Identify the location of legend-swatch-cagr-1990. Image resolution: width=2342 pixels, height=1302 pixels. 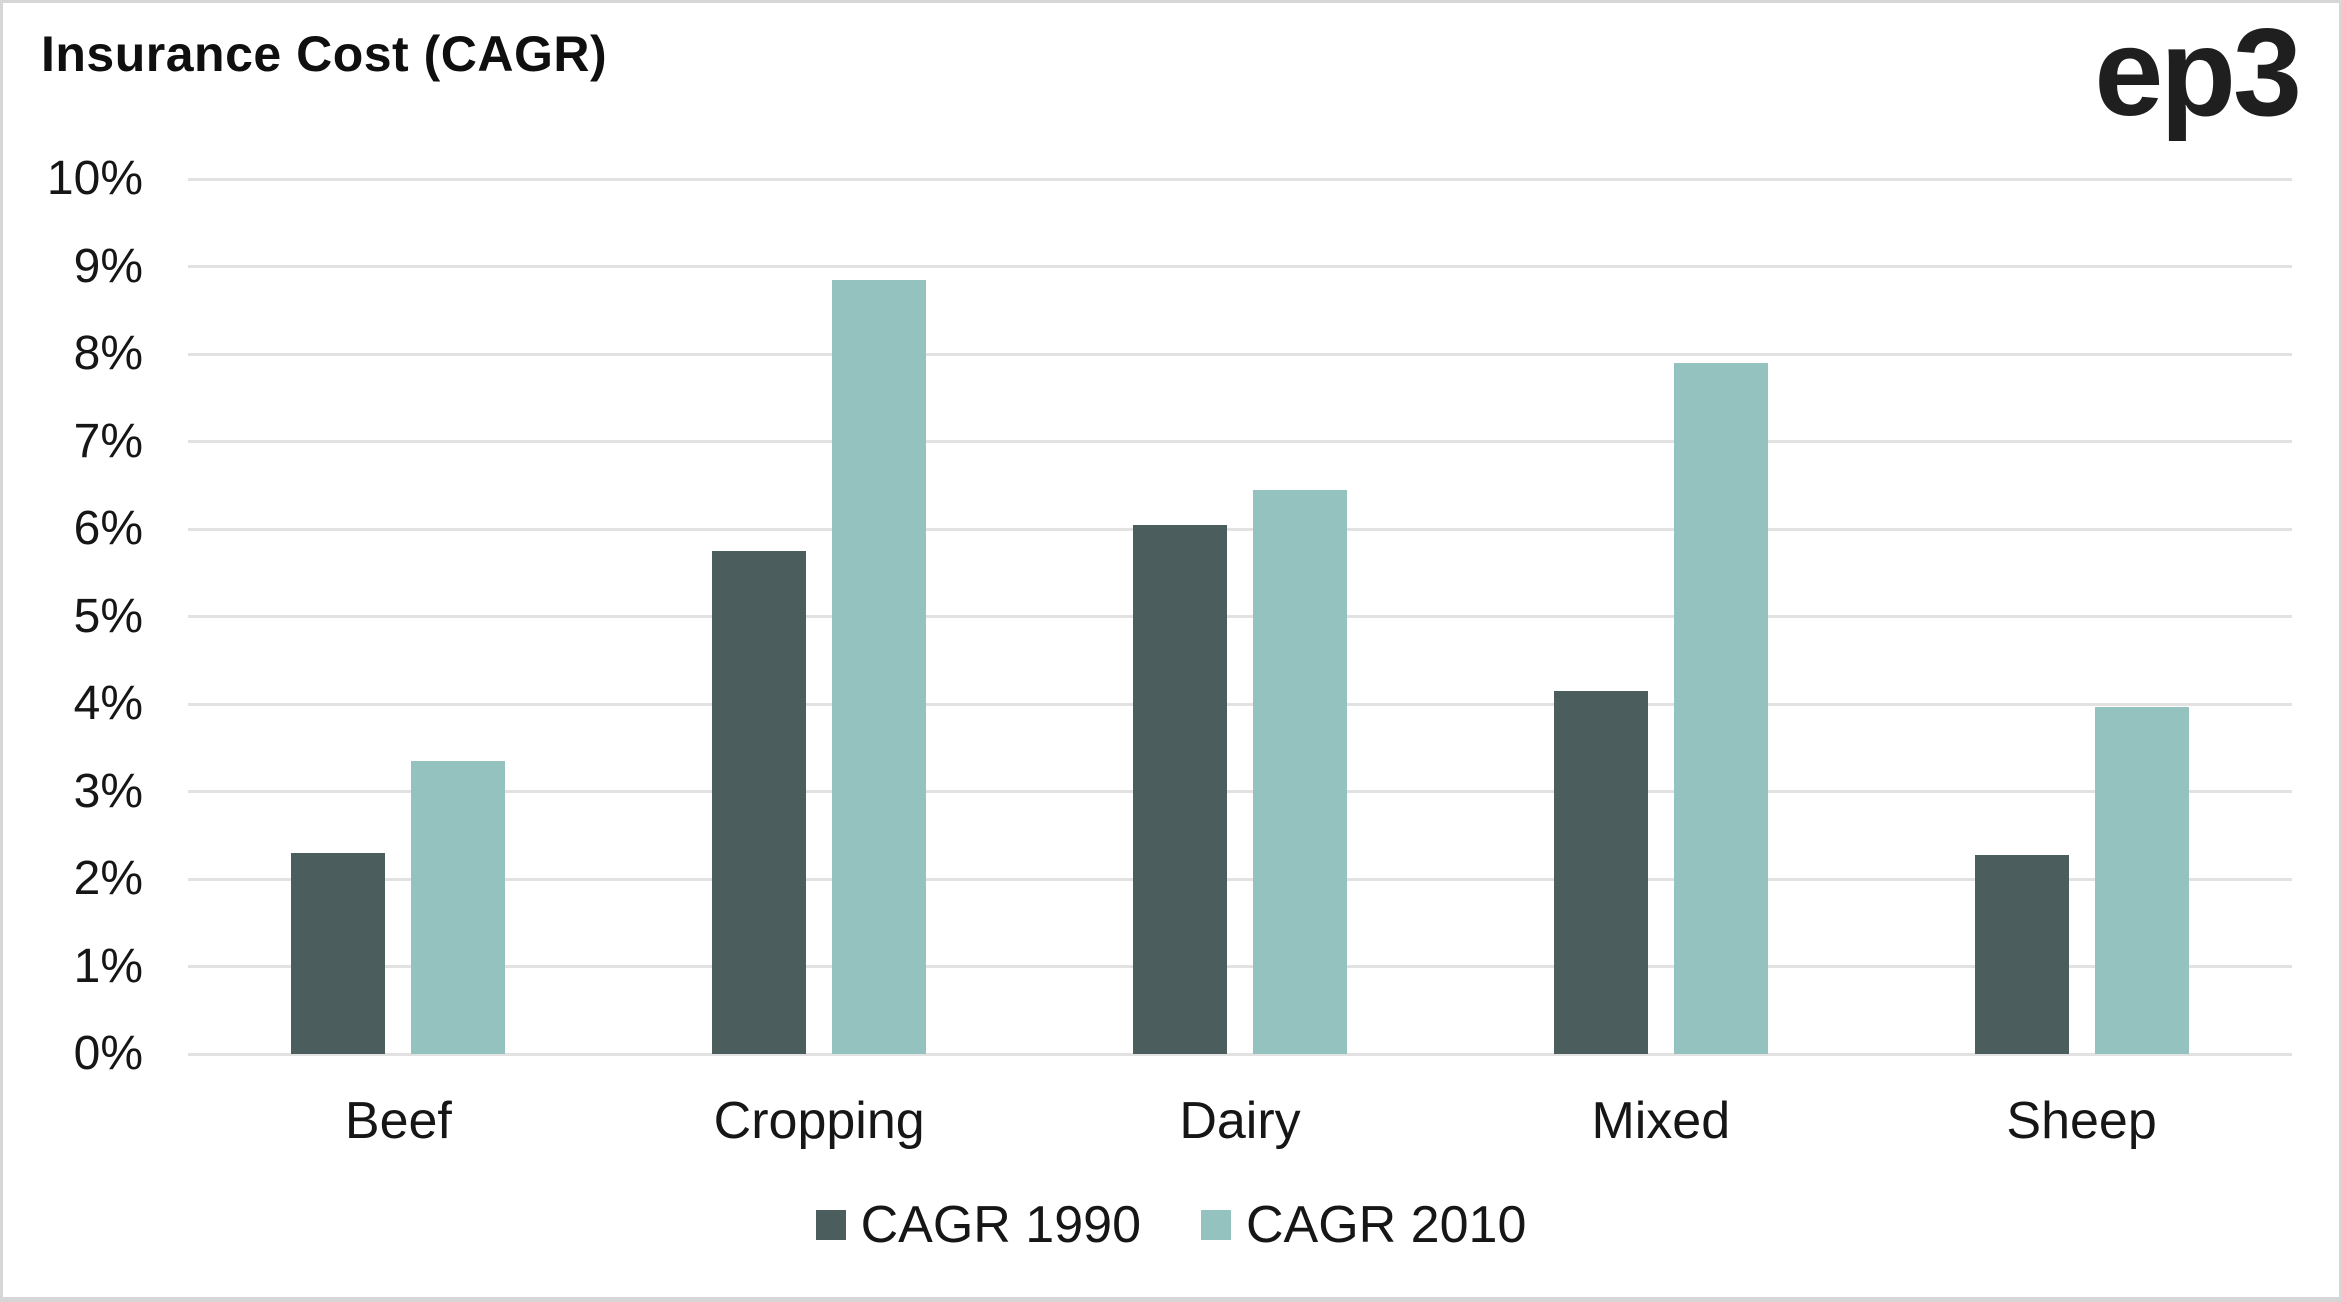
(830, 1225).